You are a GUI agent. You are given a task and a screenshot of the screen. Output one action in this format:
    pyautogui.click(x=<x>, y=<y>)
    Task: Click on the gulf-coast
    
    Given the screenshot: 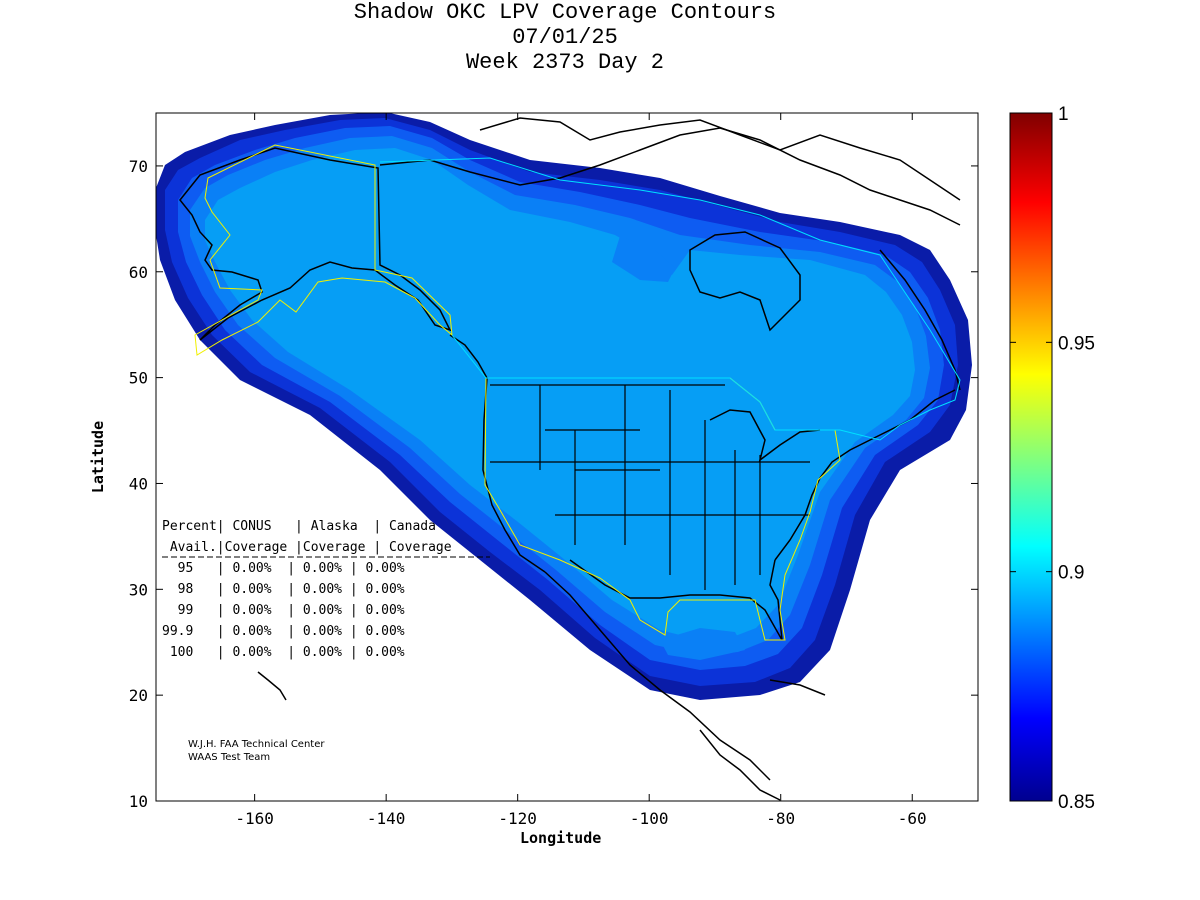 What is the action you would take?
    pyautogui.click(x=676, y=600)
    